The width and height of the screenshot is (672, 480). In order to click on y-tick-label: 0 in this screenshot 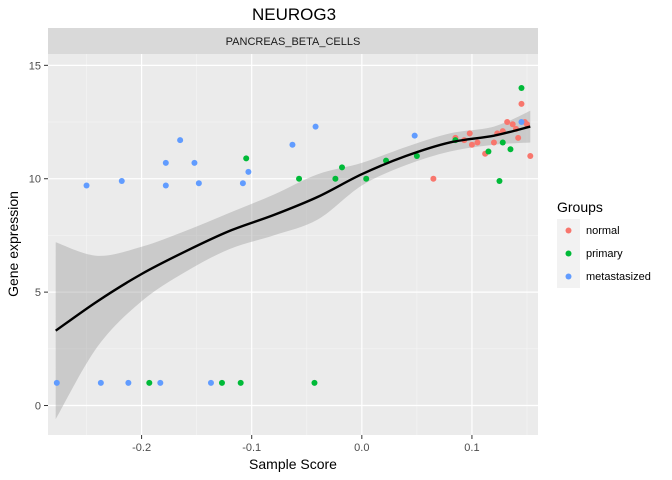, I will do `click(38, 407)`.